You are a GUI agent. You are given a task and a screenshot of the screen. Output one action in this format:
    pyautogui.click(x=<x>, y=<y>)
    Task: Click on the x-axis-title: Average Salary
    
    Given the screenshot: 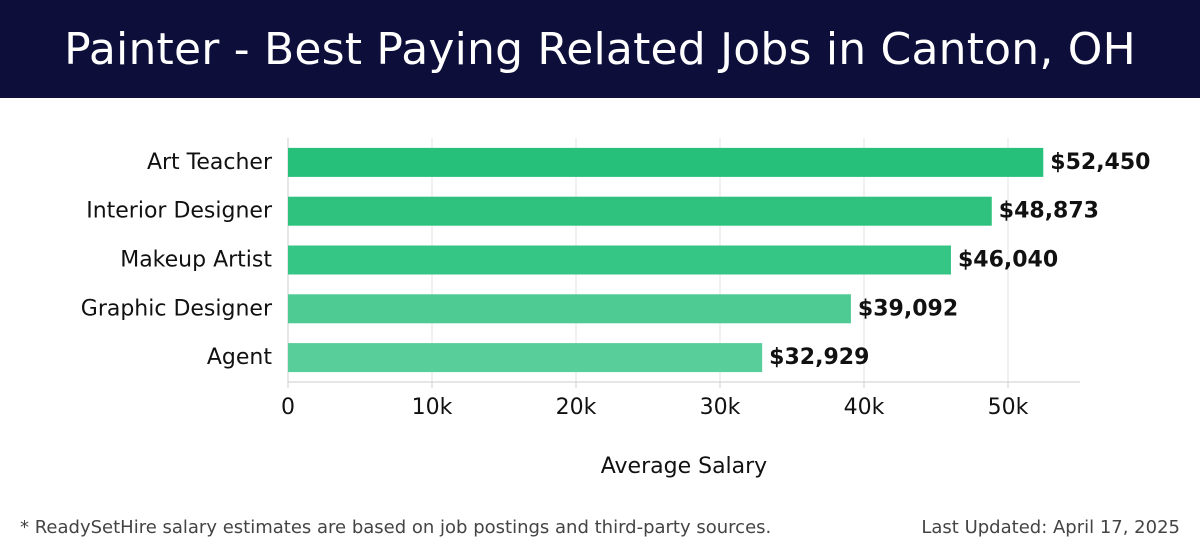 What is the action you would take?
    pyautogui.click(x=684, y=466)
    